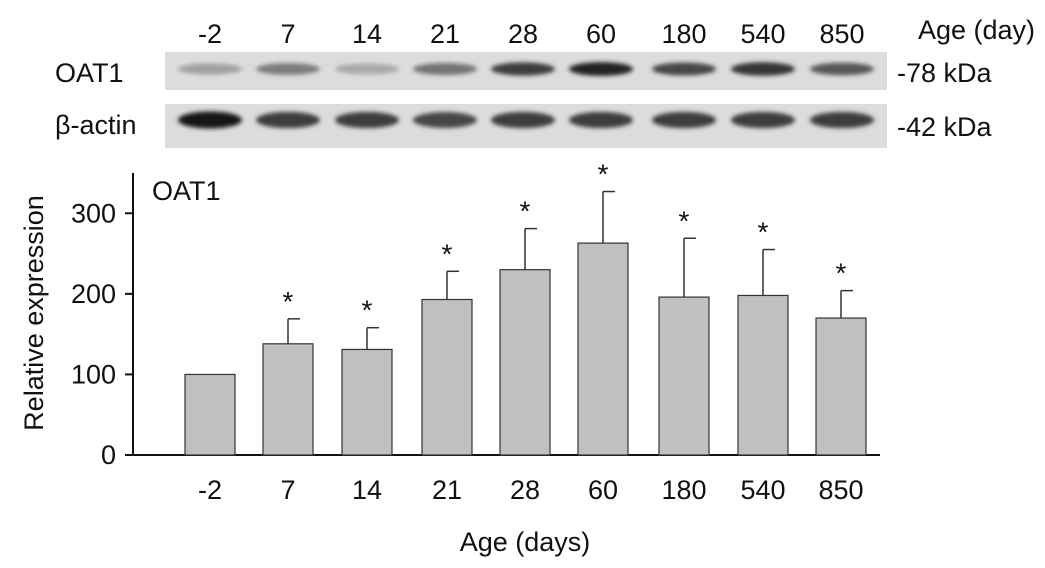  What do you see at coordinates (93, 374) in the screenshot?
I see `y-tick-label: 100` at bounding box center [93, 374].